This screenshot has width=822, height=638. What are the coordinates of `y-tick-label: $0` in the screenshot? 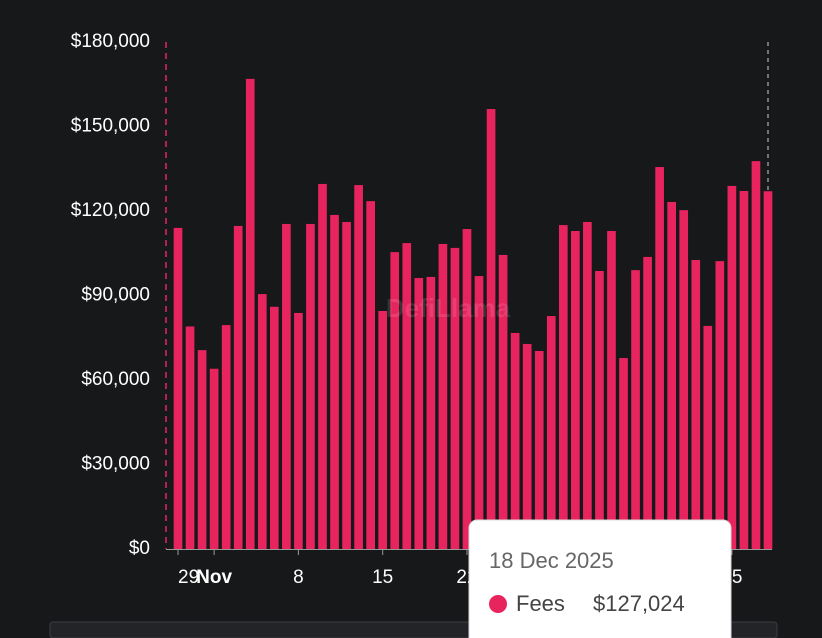 It's located at (139, 548).